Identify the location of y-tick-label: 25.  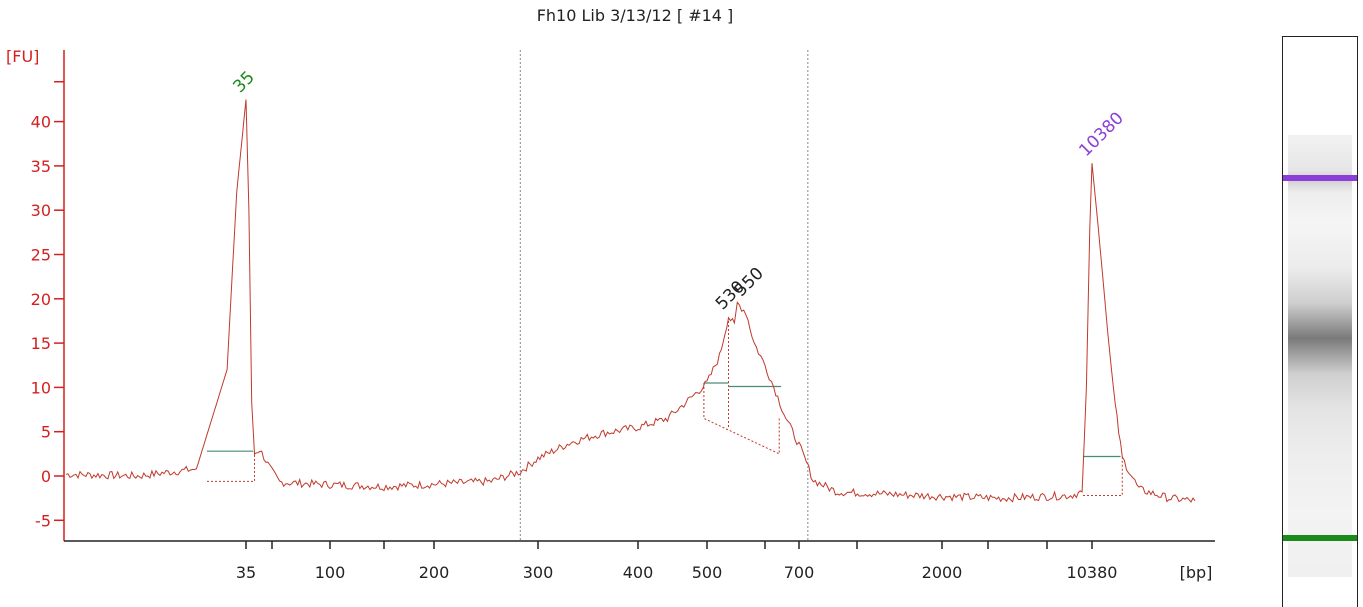
(41, 255).